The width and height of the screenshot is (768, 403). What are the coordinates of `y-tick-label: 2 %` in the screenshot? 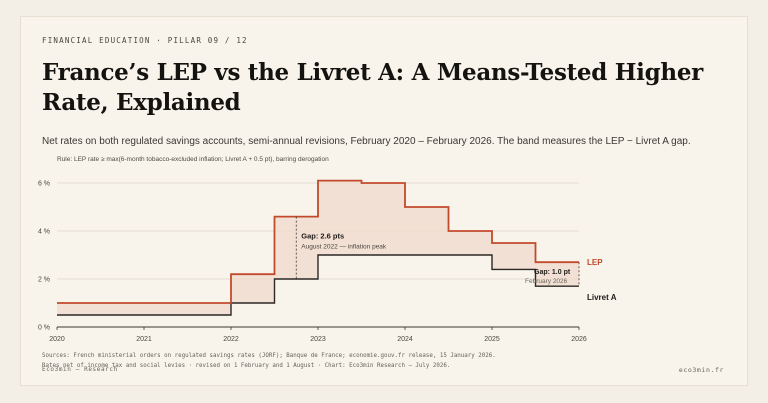 It's located at (44, 280).